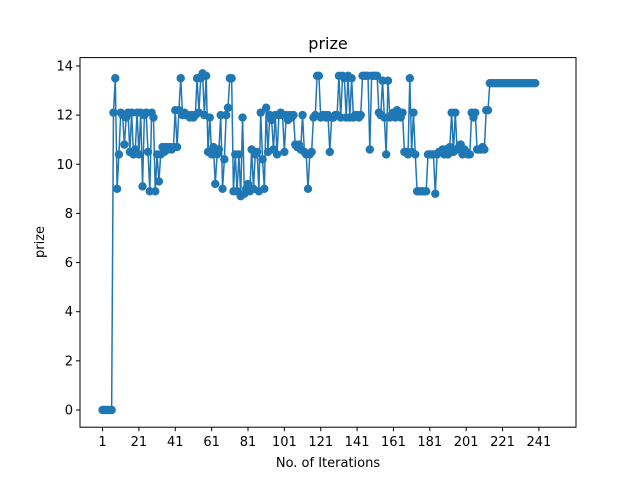  What do you see at coordinates (429, 442) in the screenshot?
I see `x-tick-label: 181` at bounding box center [429, 442].